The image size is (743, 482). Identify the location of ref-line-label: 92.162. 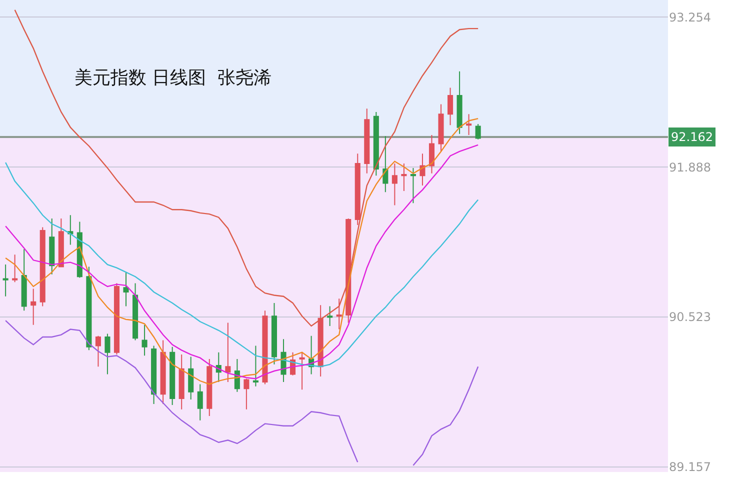
(692, 137).